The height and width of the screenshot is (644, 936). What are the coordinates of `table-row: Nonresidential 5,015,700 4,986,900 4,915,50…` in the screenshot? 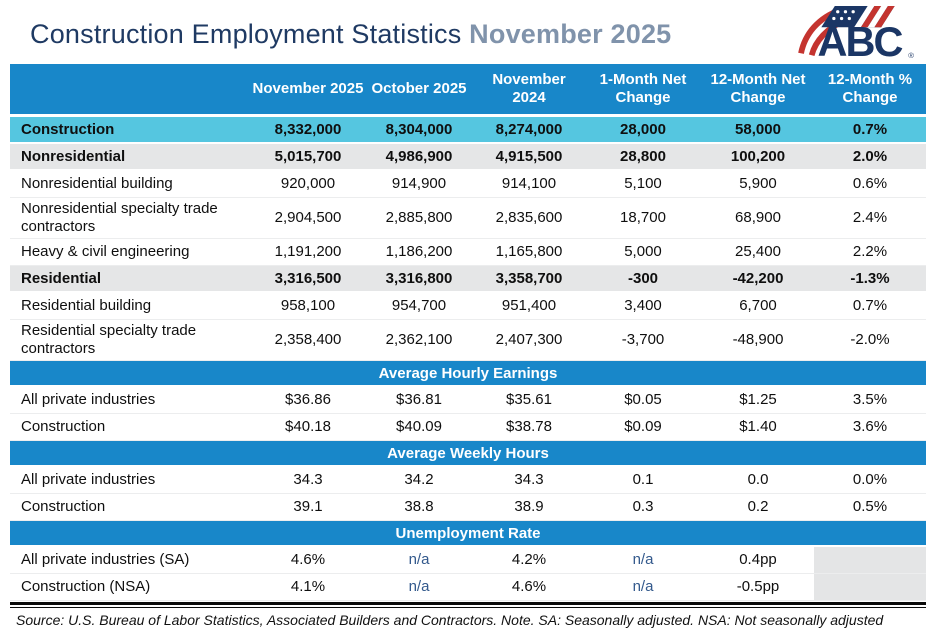 It's located at (468, 157).